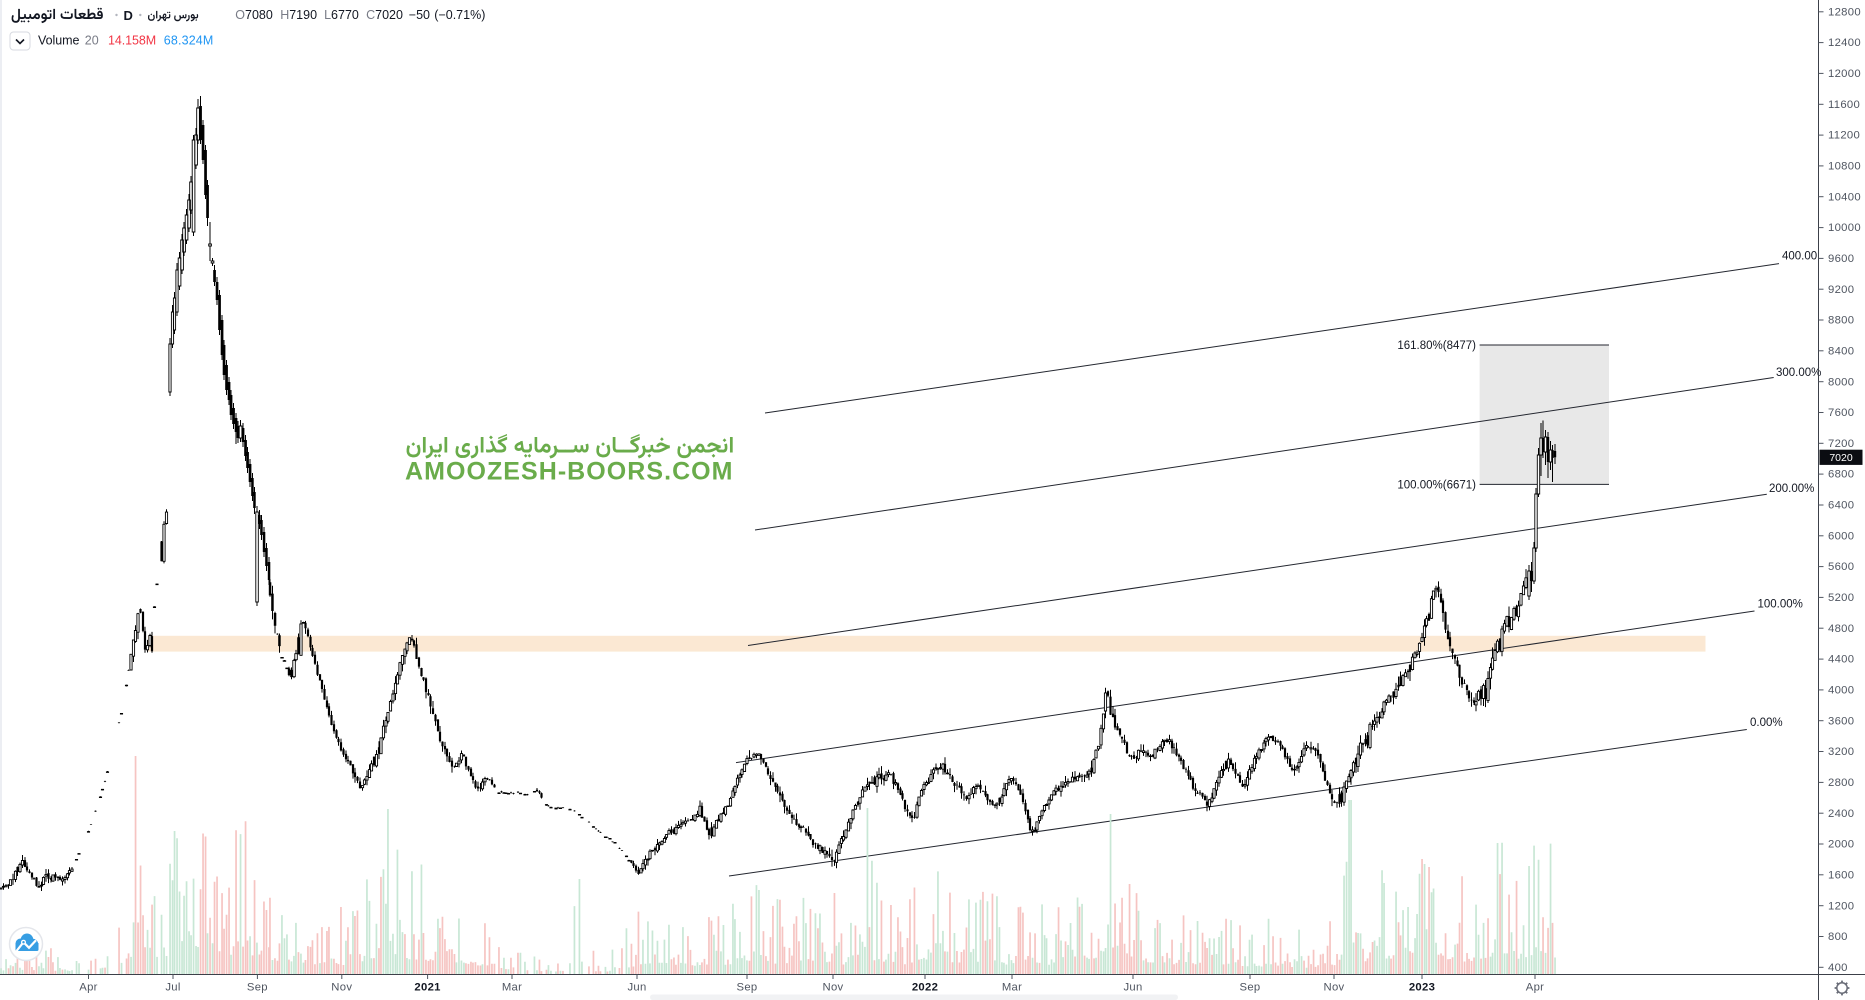  I want to click on svg-text: 3600, so click(1841, 721).